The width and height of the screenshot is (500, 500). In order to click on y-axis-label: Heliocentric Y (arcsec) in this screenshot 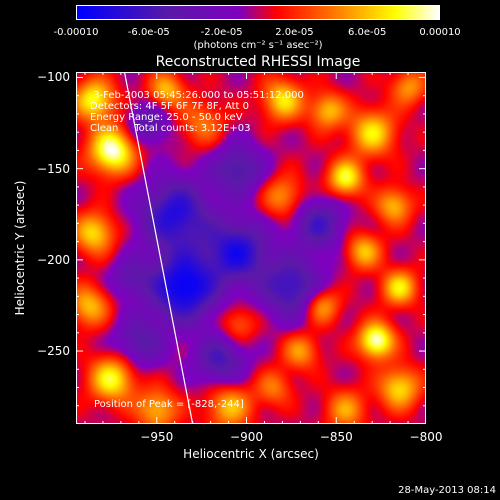, I will do `click(20, 248)`.